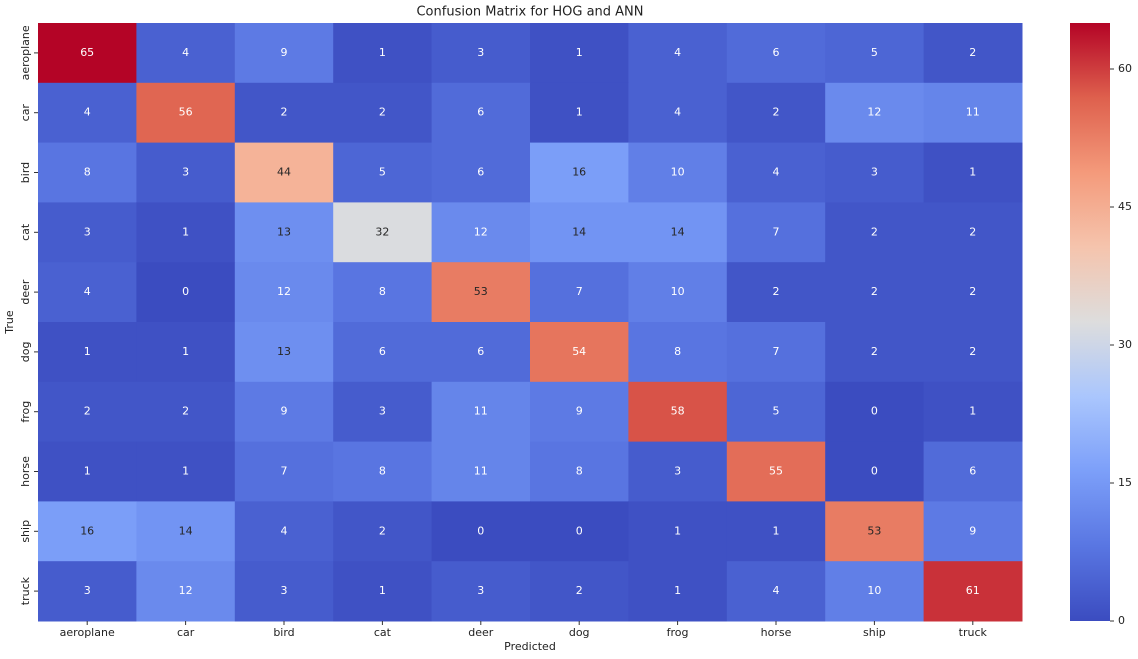 The height and width of the screenshot is (659, 1138). I want to click on cell-label: 9, so click(579, 411).